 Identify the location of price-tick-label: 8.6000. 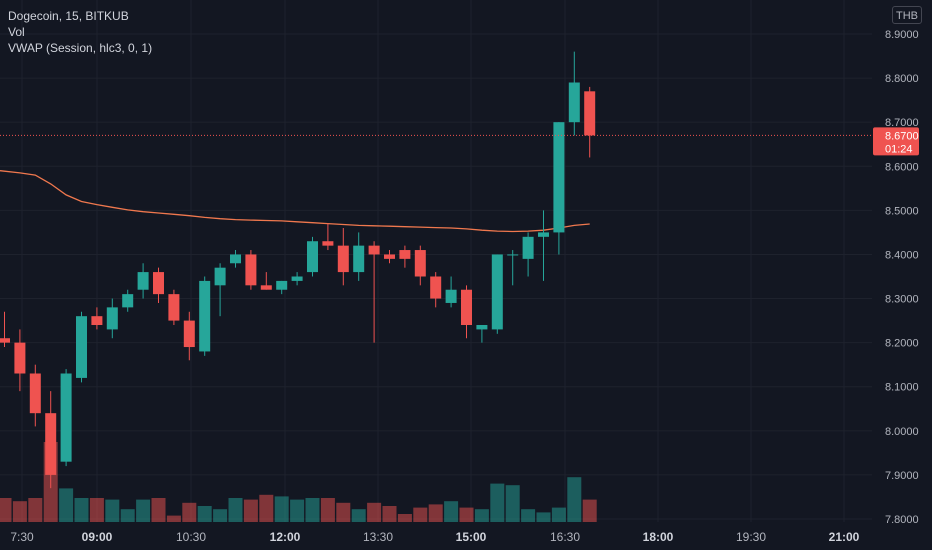
(902, 167).